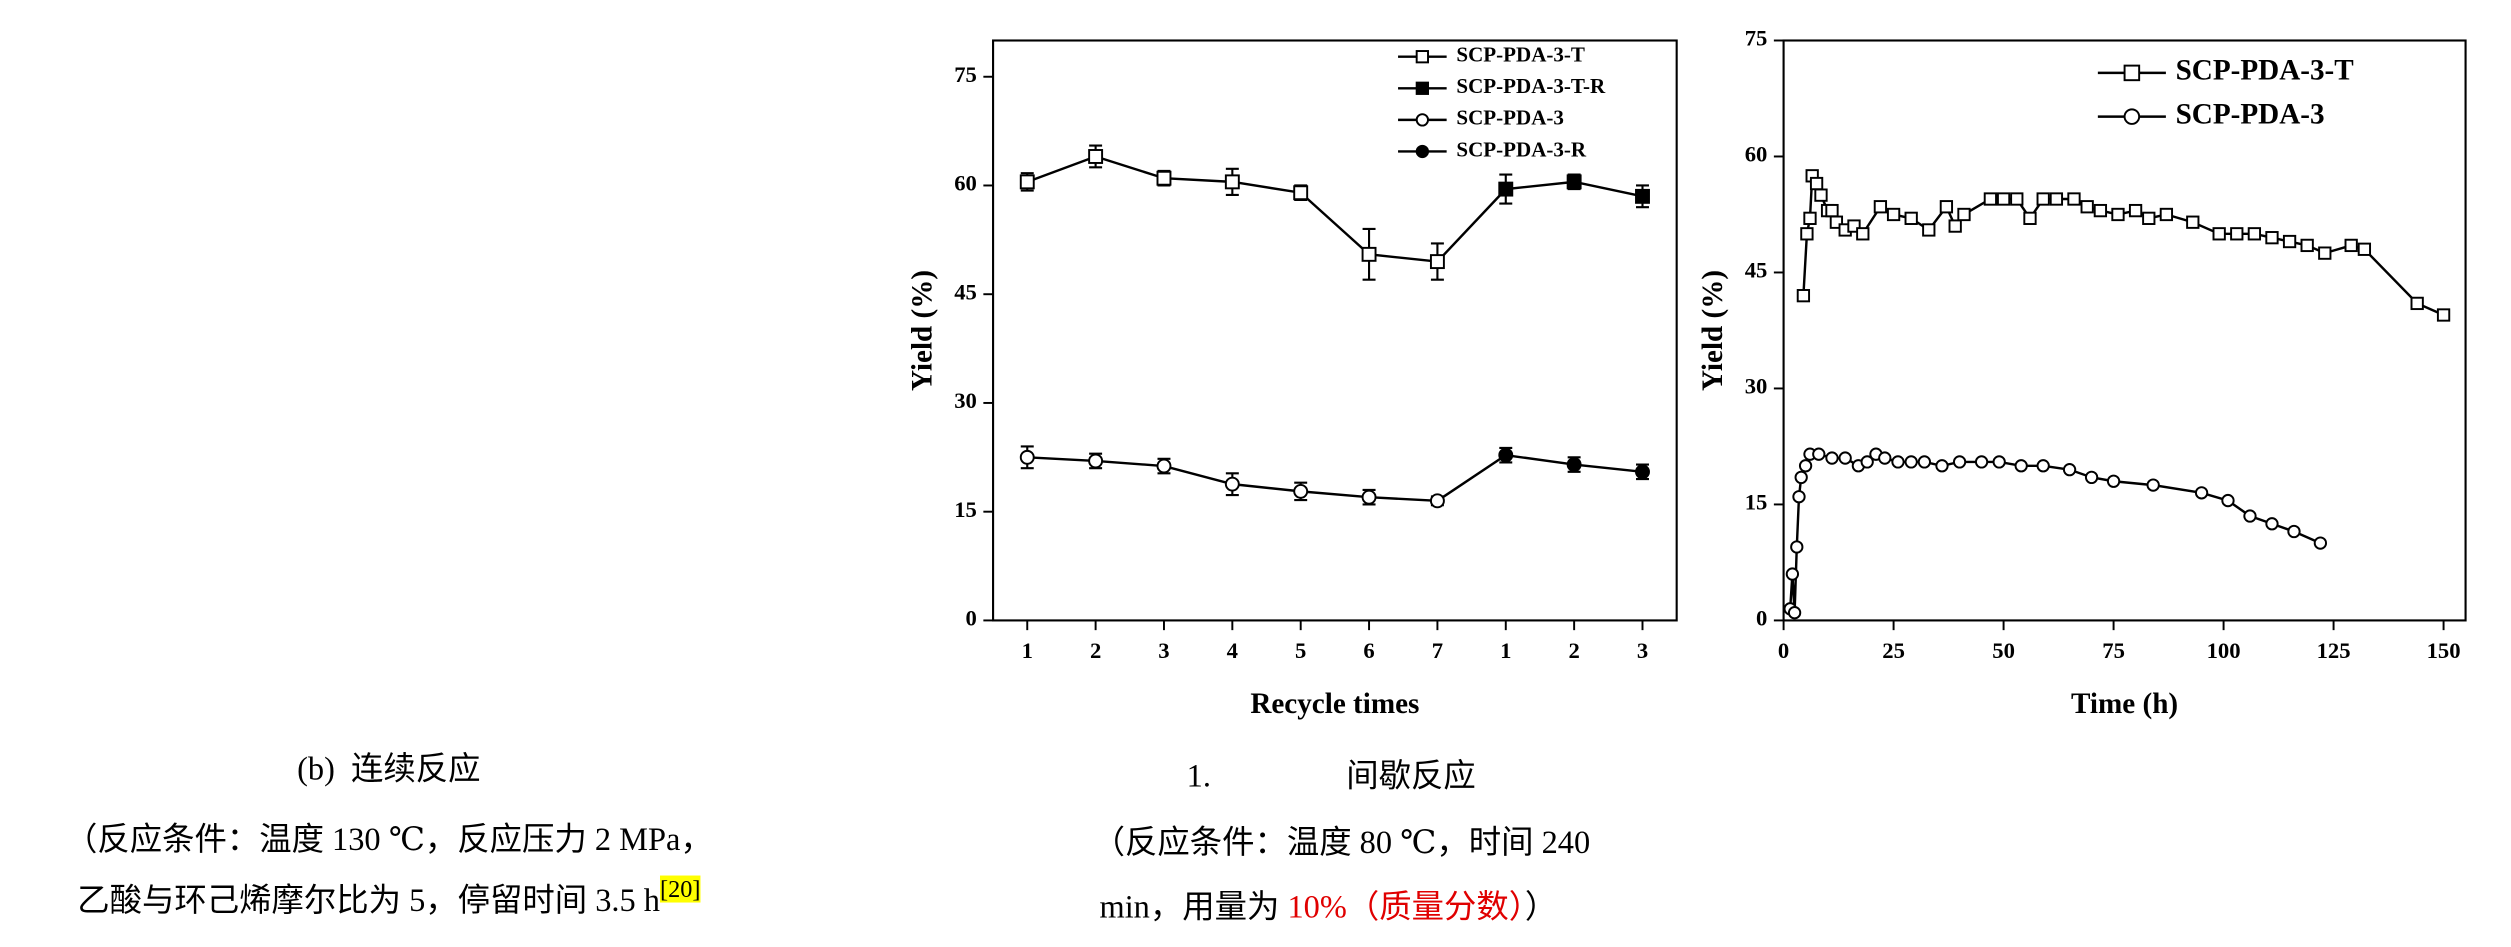 This screenshot has height=947, width=2511. I want to click on x-tick-label: 75, so click(2113, 650).